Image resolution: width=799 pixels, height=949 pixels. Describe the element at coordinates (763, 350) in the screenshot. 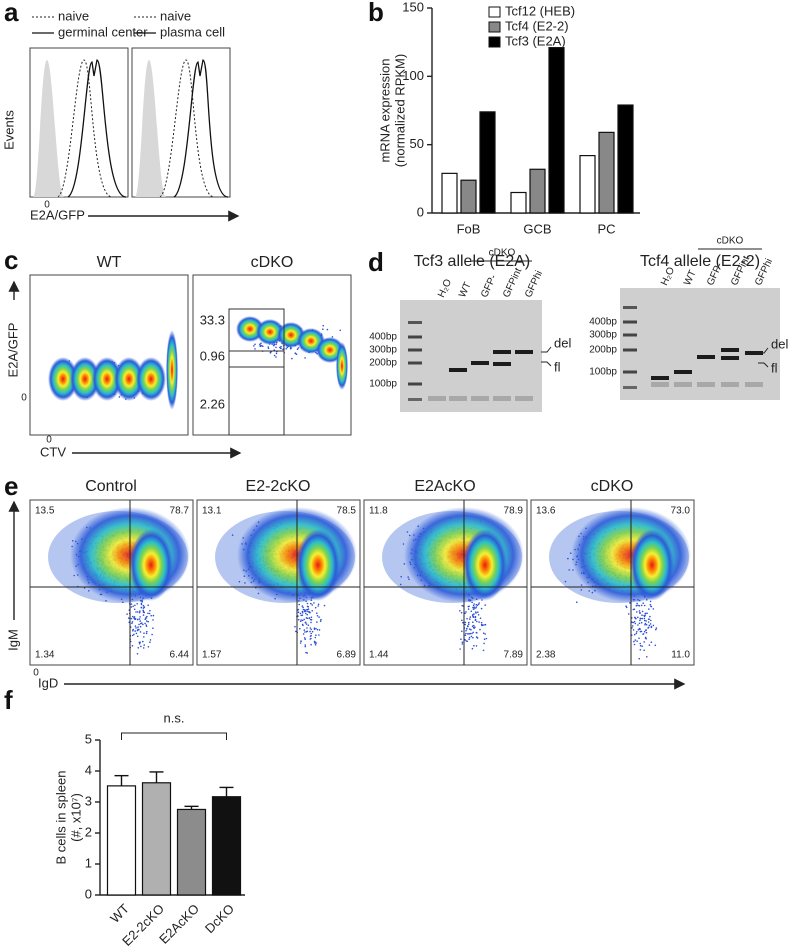

I see `band-pointer` at that location.